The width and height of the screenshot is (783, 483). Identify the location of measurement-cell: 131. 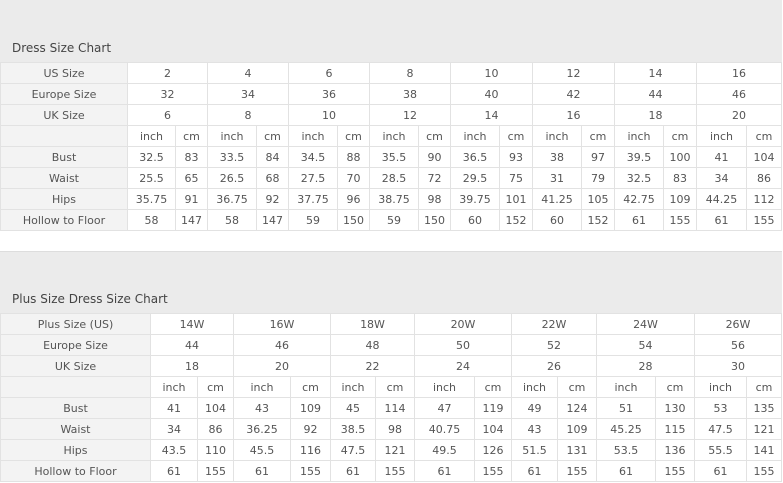
(577, 450).